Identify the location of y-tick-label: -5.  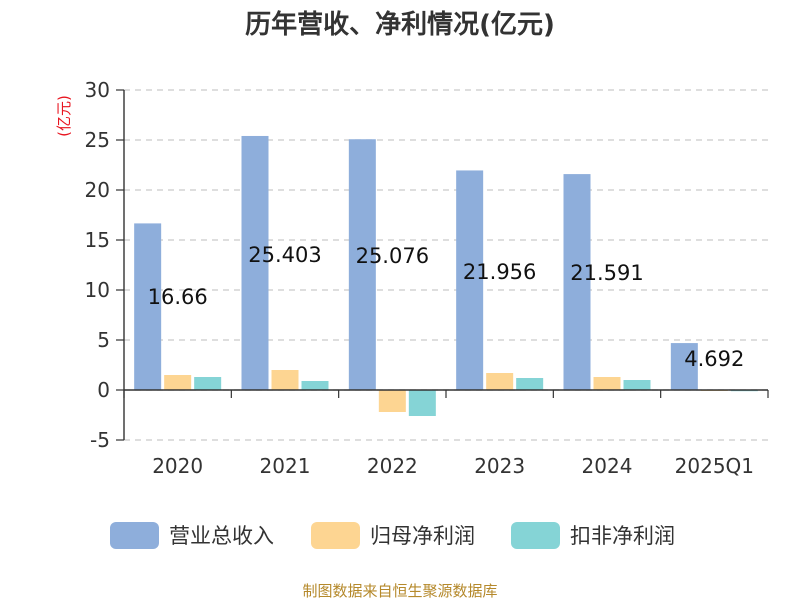
(100, 440).